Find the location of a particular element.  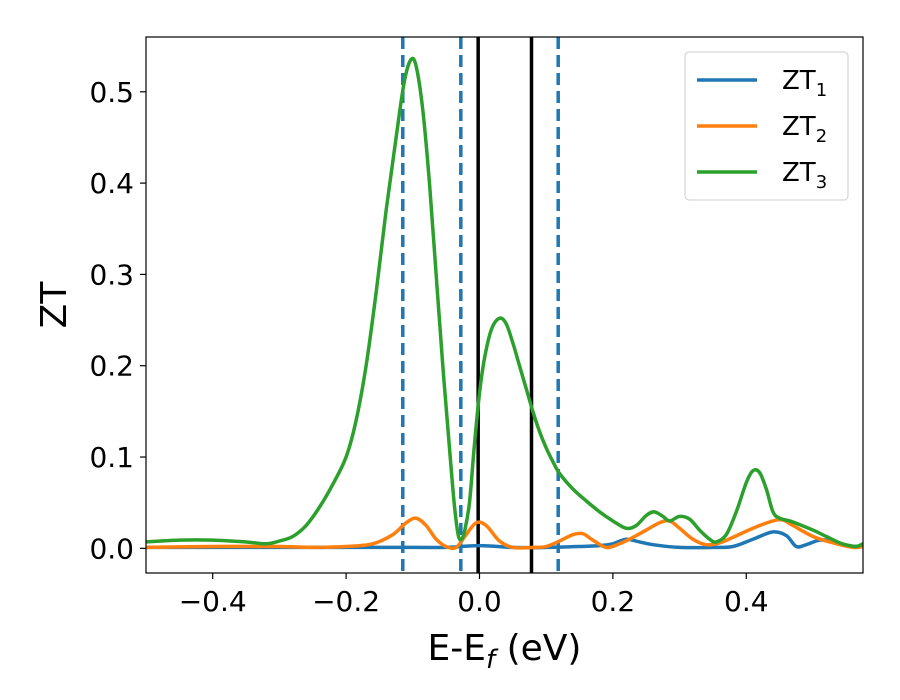

series-line-zt2 is located at coordinates (504, 533).